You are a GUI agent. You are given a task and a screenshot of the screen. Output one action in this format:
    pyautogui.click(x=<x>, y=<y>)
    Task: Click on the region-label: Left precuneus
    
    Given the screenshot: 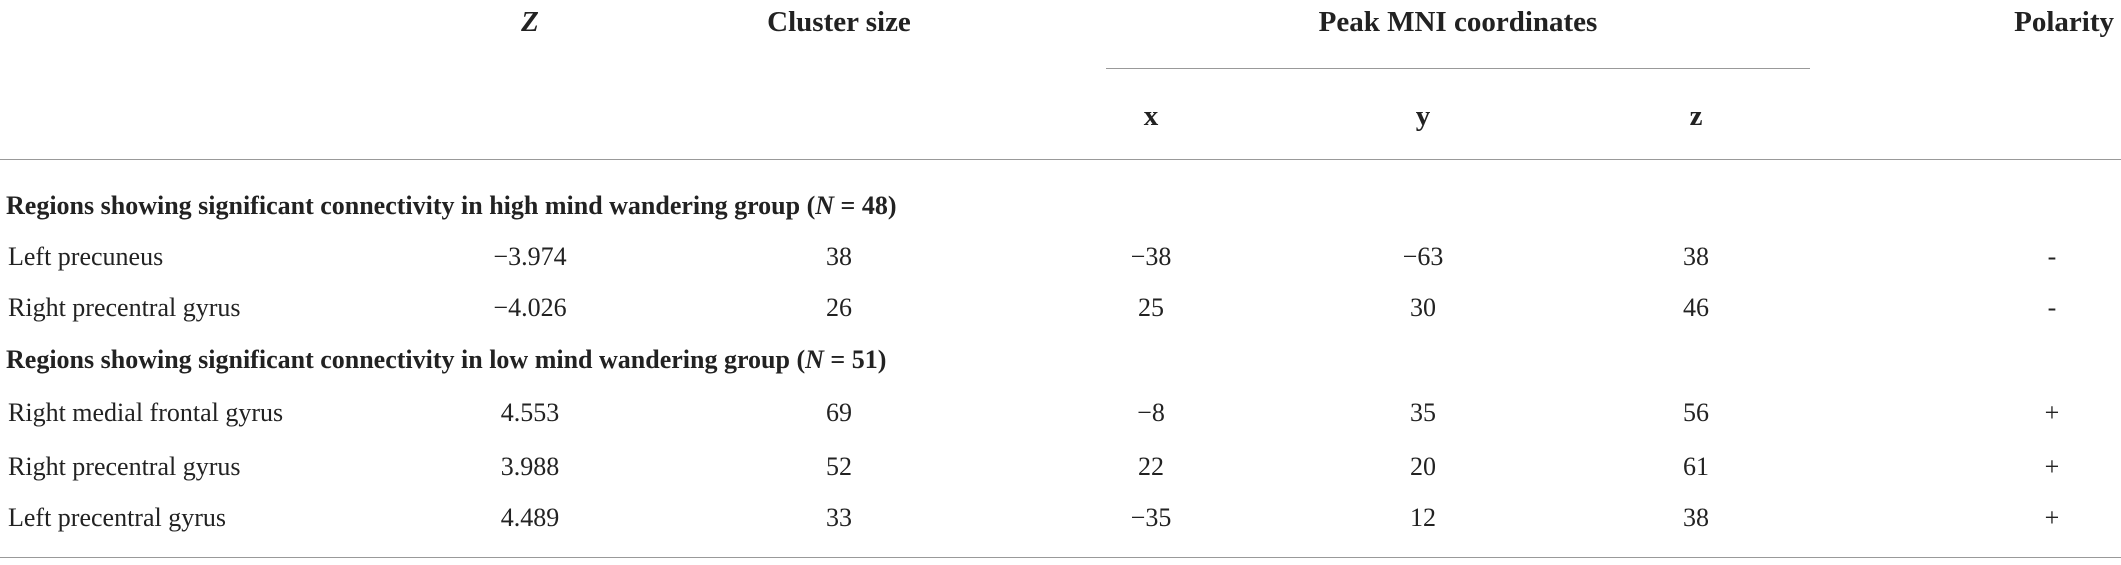 What is the action you would take?
    pyautogui.click(x=86, y=256)
    